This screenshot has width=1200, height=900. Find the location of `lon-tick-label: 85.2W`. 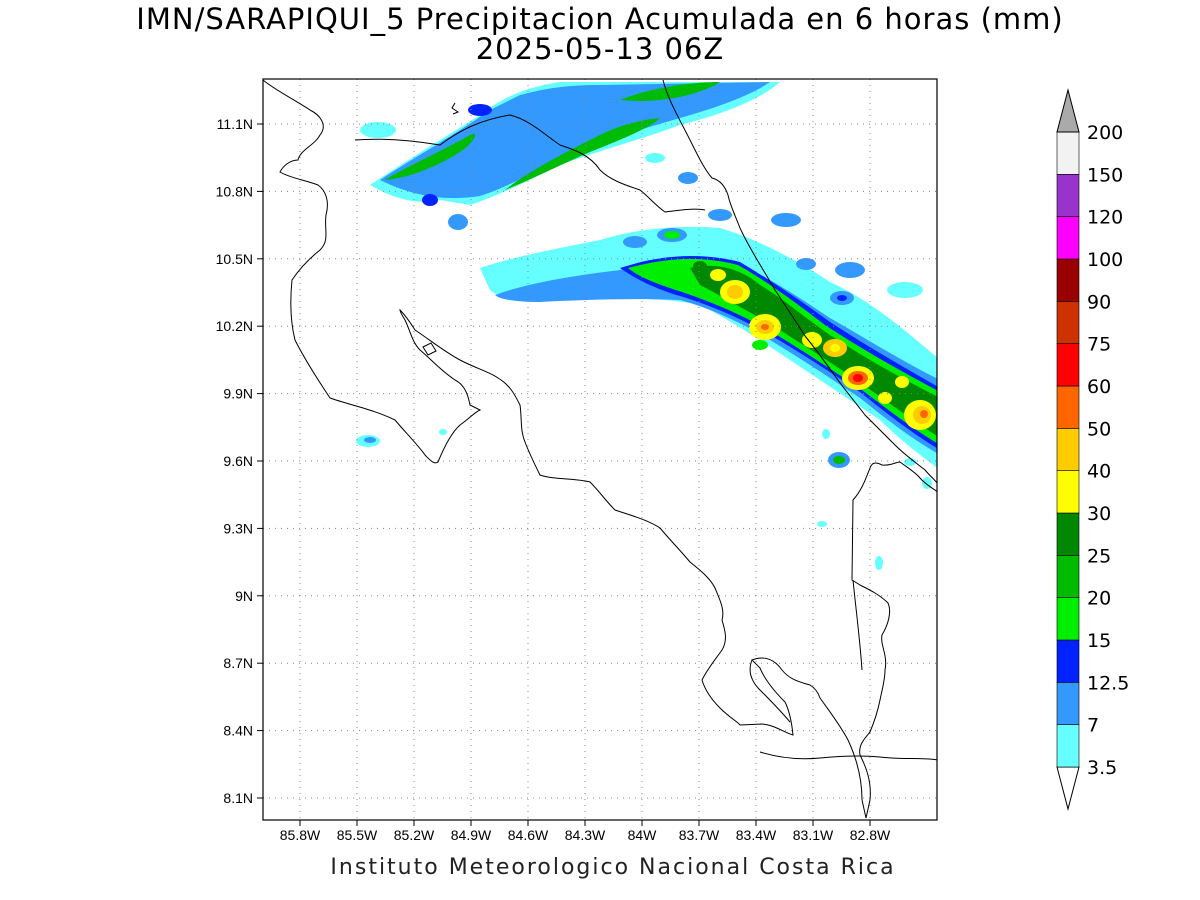

lon-tick-label: 85.2W is located at coordinates (414, 835).